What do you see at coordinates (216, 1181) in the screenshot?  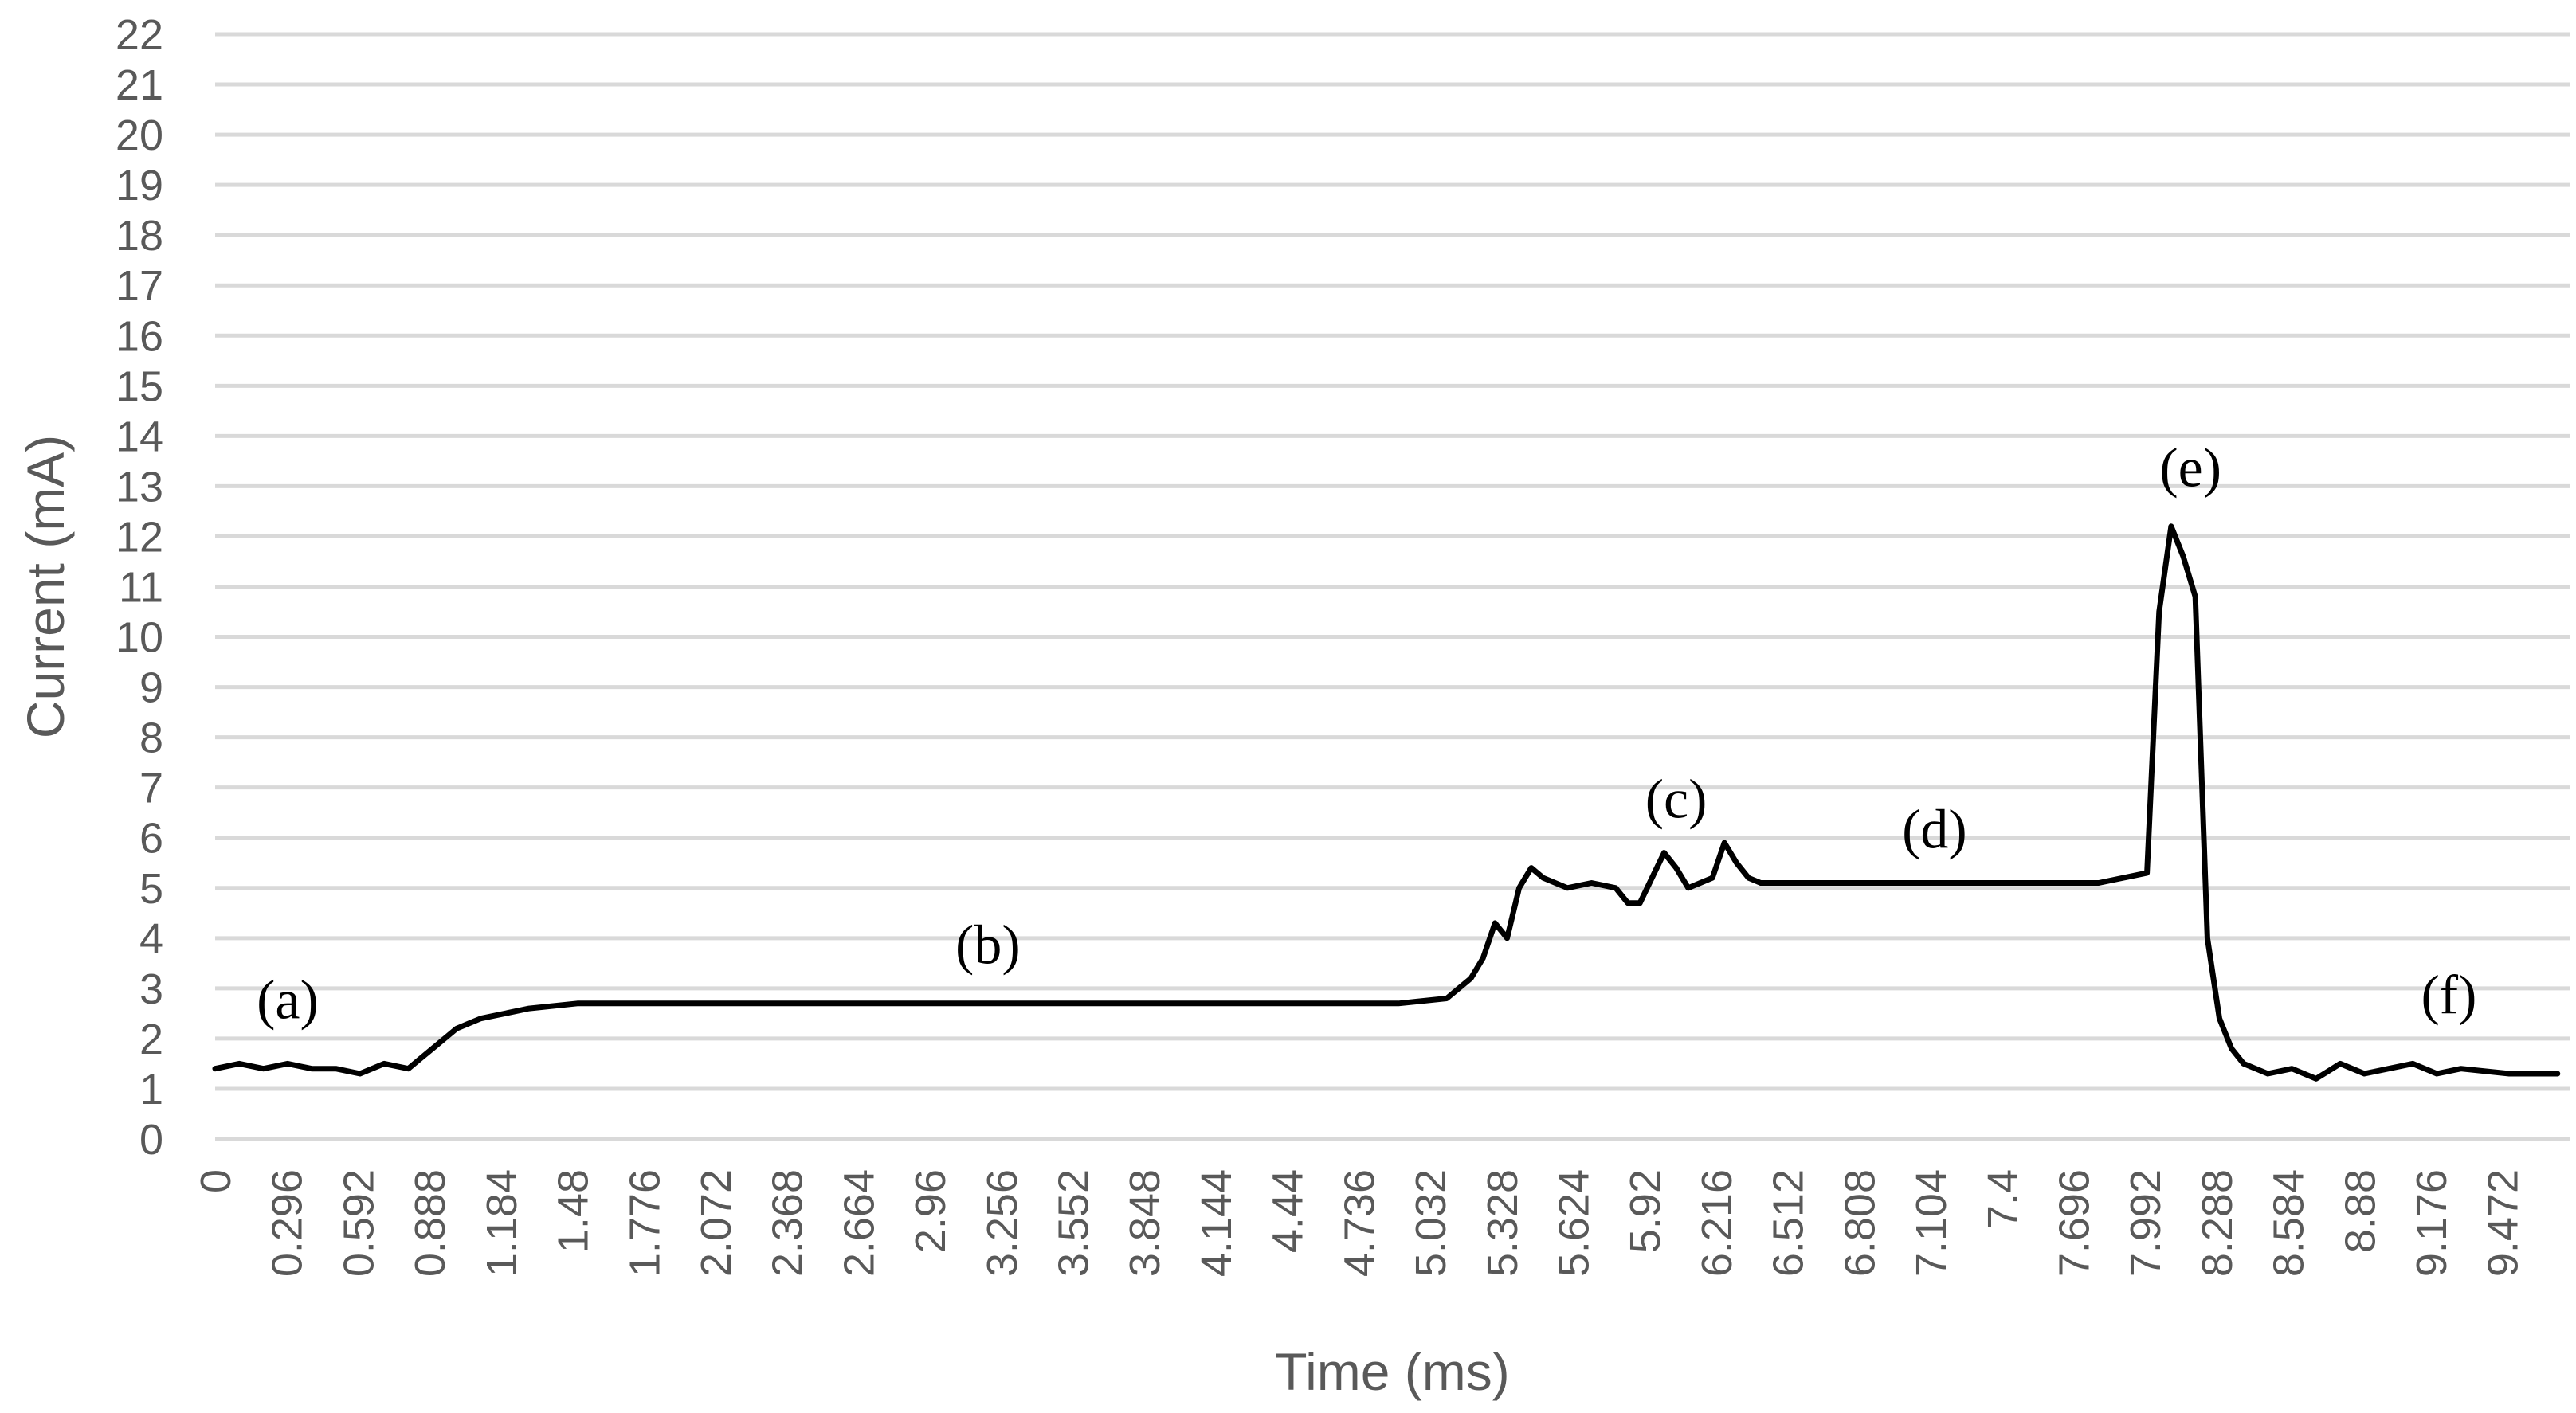 I see `x-tick-label: 0` at bounding box center [216, 1181].